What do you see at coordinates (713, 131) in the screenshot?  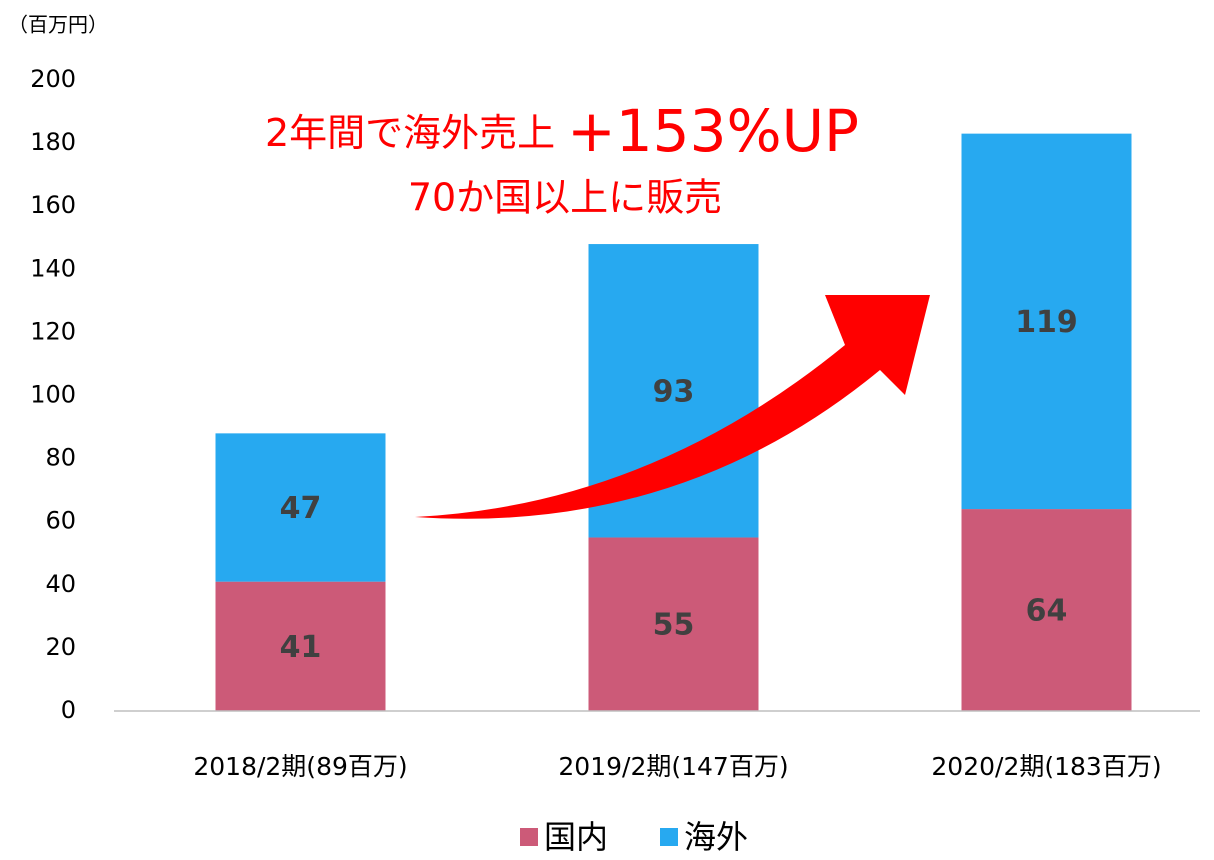 I see `annotation-highlight: +153%UP` at bounding box center [713, 131].